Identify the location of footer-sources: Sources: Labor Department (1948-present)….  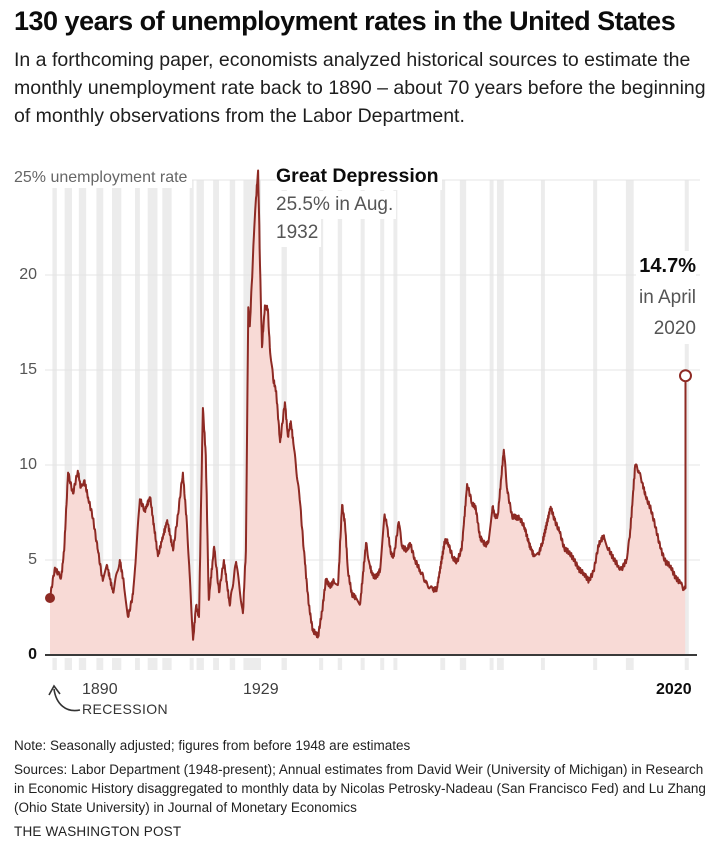
(360, 788).